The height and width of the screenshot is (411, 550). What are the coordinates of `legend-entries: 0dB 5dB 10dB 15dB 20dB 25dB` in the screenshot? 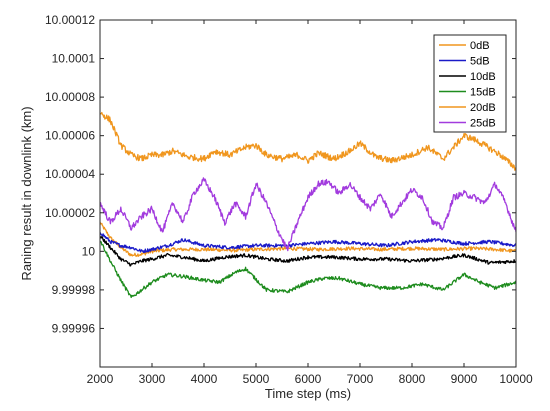 It's located at (467, 85).